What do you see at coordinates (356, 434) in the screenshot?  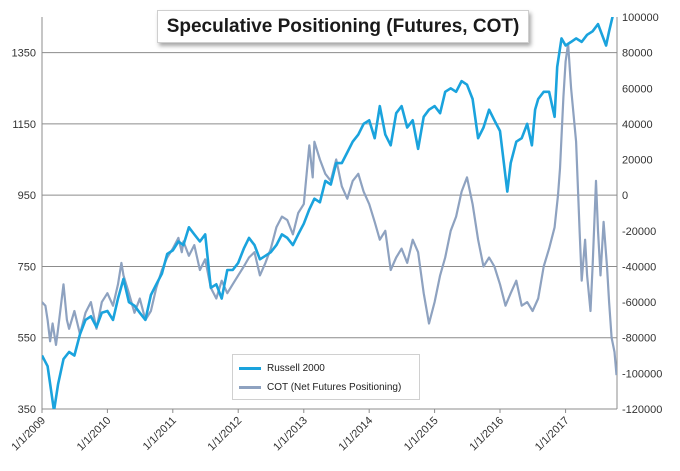 I see `x-tick-label: 1/1/2014` at bounding box center [356, 434].